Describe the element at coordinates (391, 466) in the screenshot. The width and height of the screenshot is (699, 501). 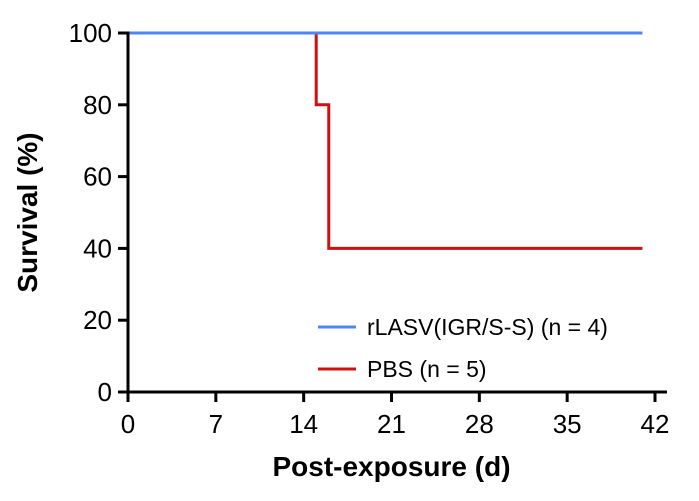
I see `x-axis-title: Post-exposure (d)` at that location.